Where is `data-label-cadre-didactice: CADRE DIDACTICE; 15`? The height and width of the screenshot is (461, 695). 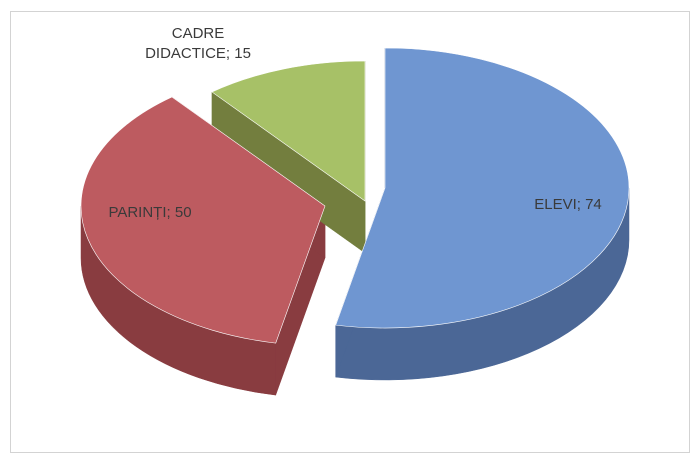 data-label-cadre-didactice: CADRE DIDACTICE; 15 is located at coordinates (198, 43).